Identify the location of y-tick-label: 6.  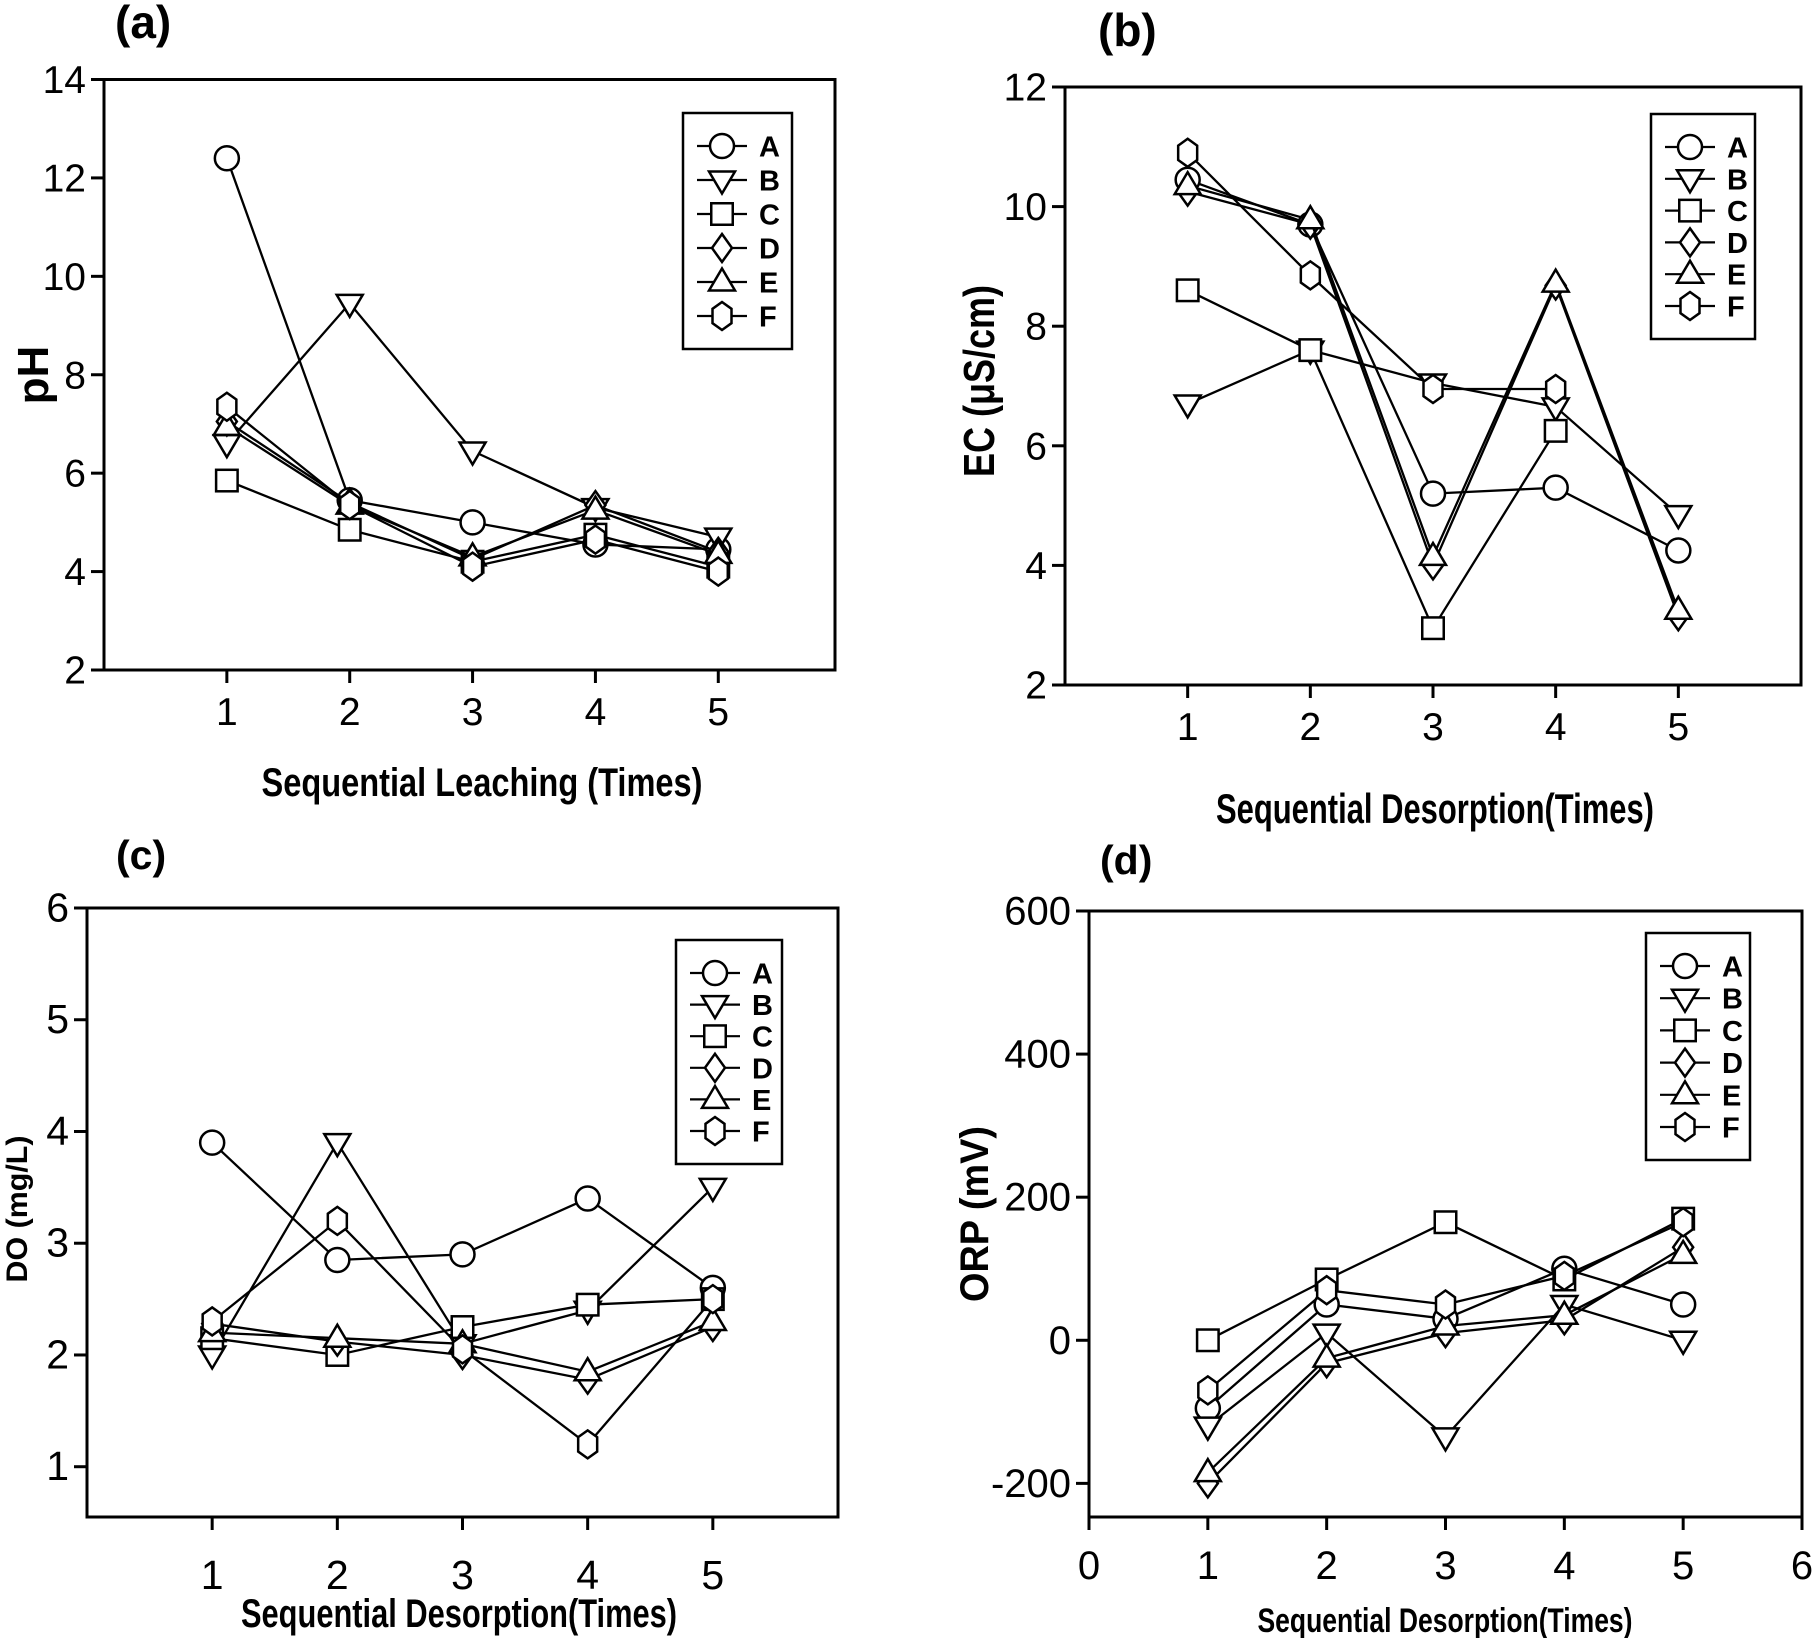
(1036, 446).